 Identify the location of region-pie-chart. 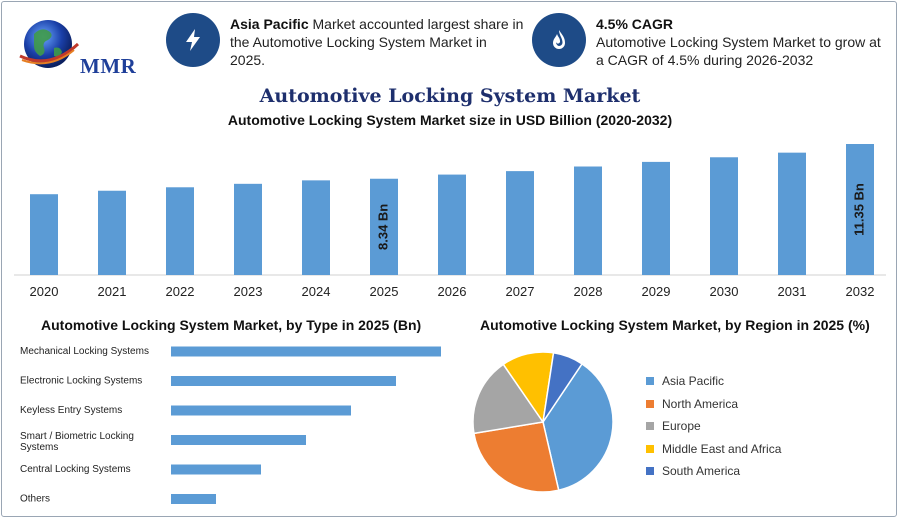
(543, 422).